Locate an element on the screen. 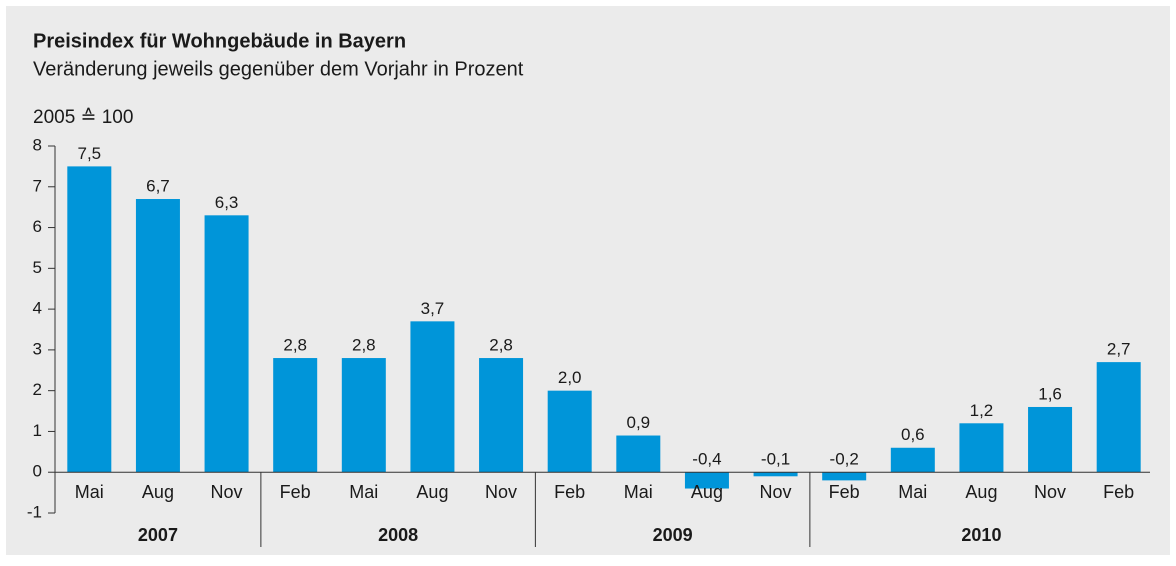 This screenshot has width=1176, height=566. y-tick-label: 0 is located at coordinates (37, 471).